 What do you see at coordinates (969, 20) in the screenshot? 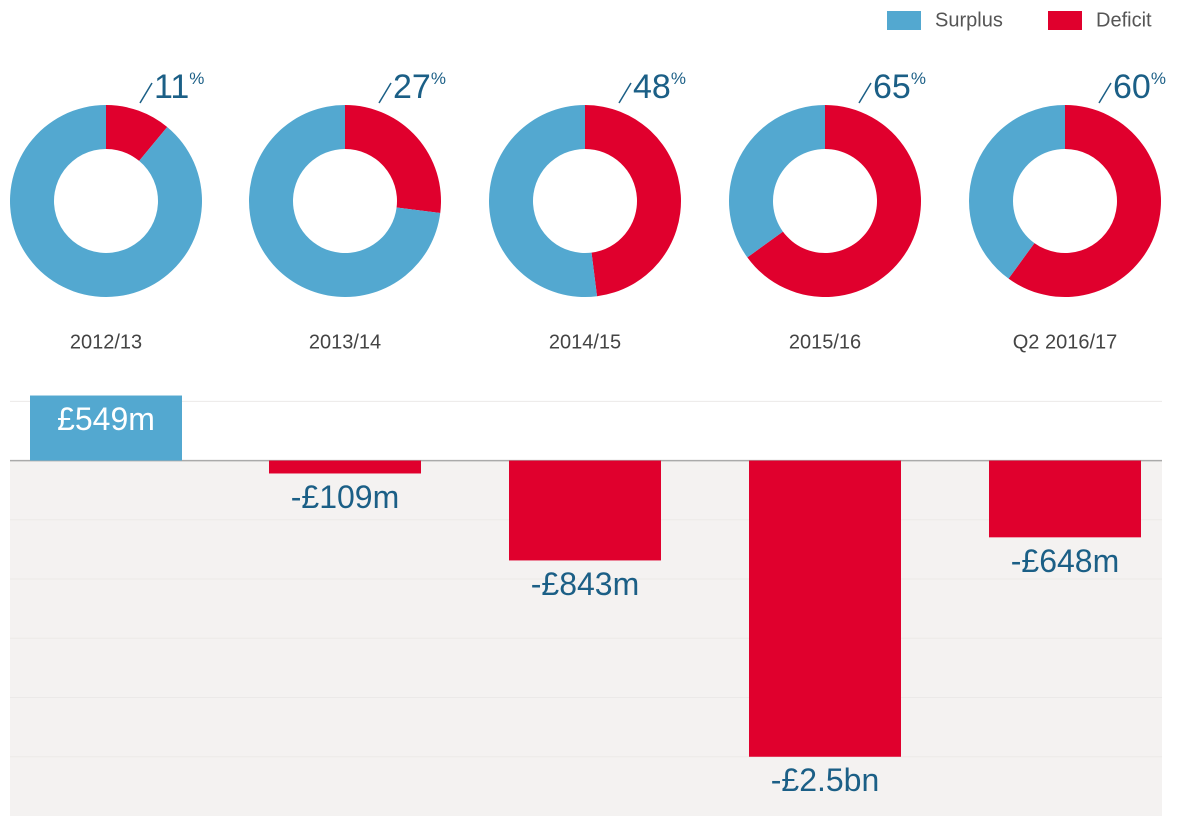
I see `legend-label: Surplus` at bounding box center [969, 20].